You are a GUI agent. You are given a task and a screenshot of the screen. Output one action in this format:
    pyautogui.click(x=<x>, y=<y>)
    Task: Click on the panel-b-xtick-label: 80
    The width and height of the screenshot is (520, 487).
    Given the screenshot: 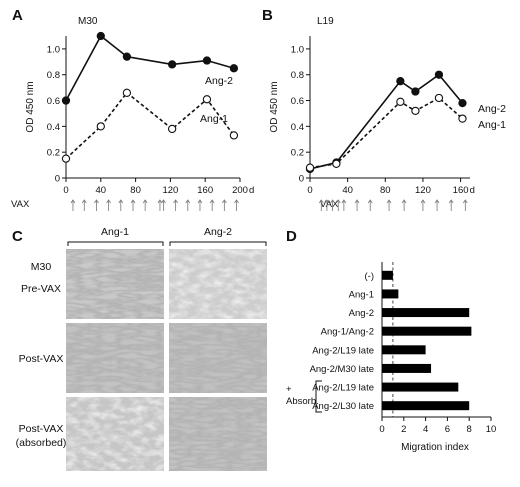 What is the action you would take?
    pyautogui.click(x=385, y=190)
    